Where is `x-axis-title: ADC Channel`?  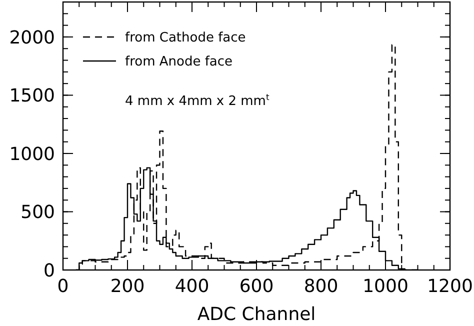 x-axis-title: ADC Channel is located at coordinates (256, 314).